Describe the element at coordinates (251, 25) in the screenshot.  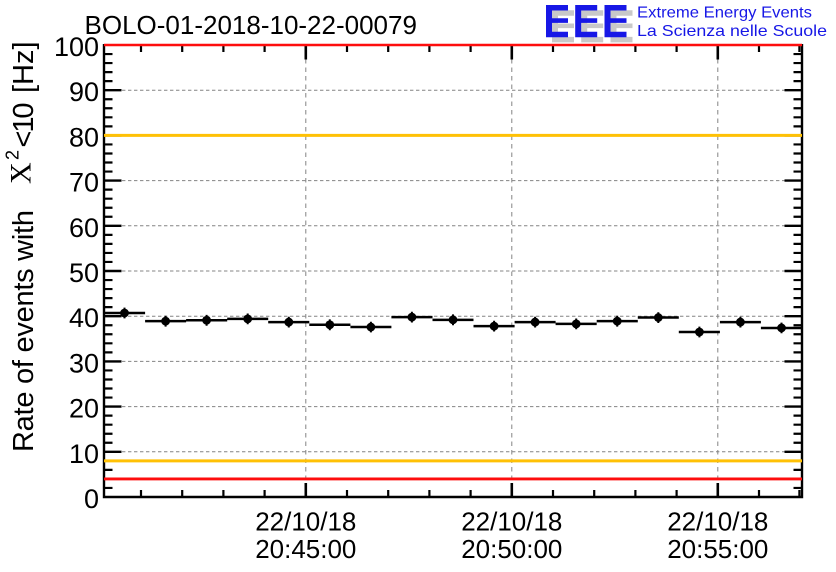
I see `svg-text: BOLO-01-2018-10-22-00079` at that location.